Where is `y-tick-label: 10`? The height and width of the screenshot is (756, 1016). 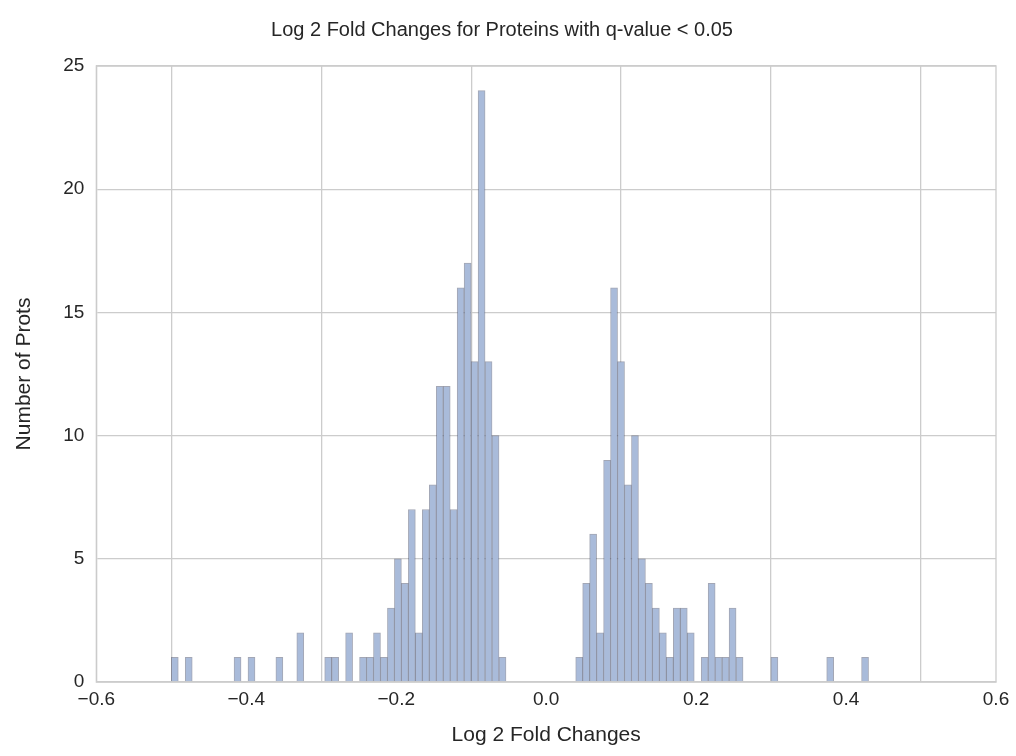
y-tick-label: 10 is located at coordinates (74, 434).